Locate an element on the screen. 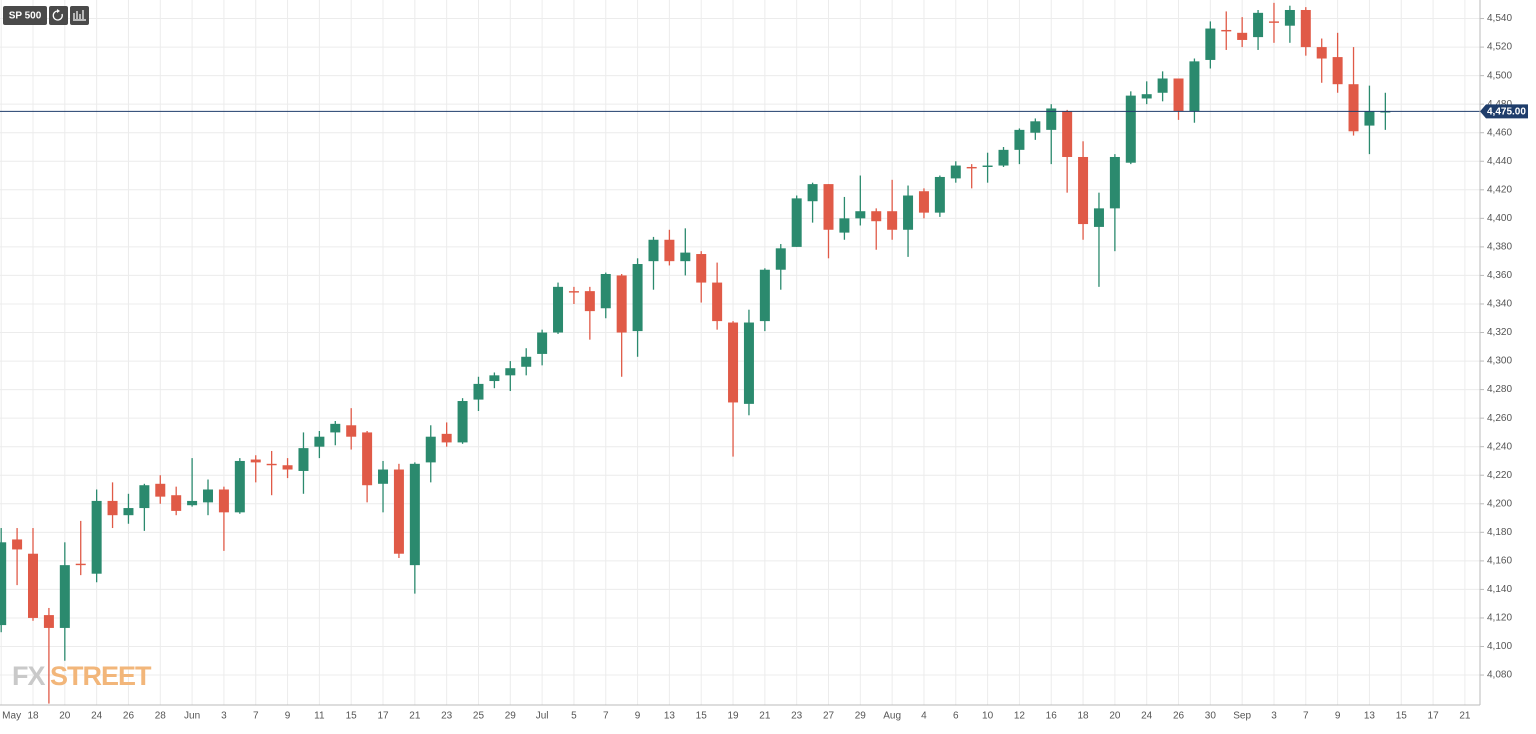 This screenshot has height=734, width=1536. y-tick-label: 4,540 is located at coordinates (1499, 18).